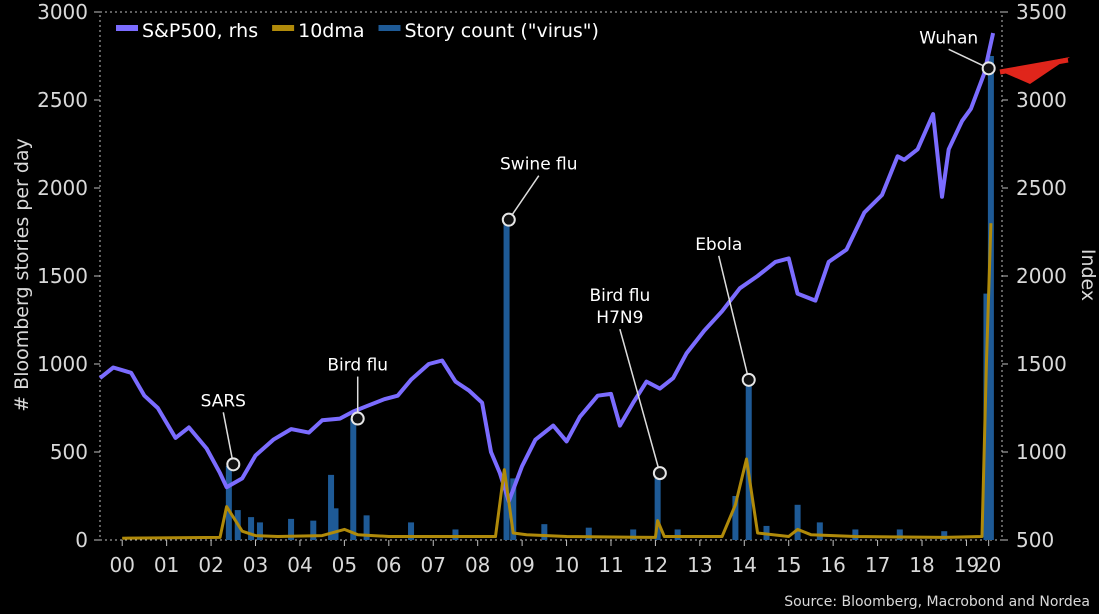 The height and width of the screenshot is (614, 1099). What do you see at coordinates (121, 565) in the screenshot?
I see `x-tick-label: 00` at bounding box center [121, 565].